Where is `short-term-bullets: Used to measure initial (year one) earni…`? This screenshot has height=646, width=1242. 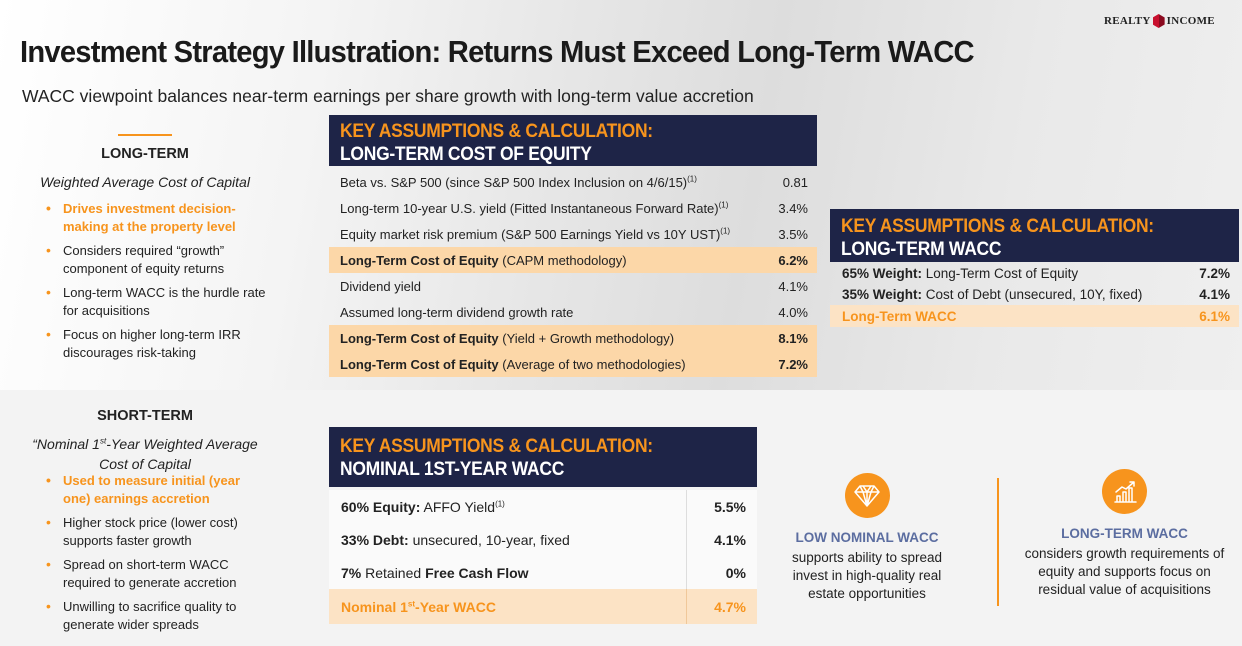 short-term-bullets: Used to measure initial (year one) earni… is located at coordinates (145, 552).